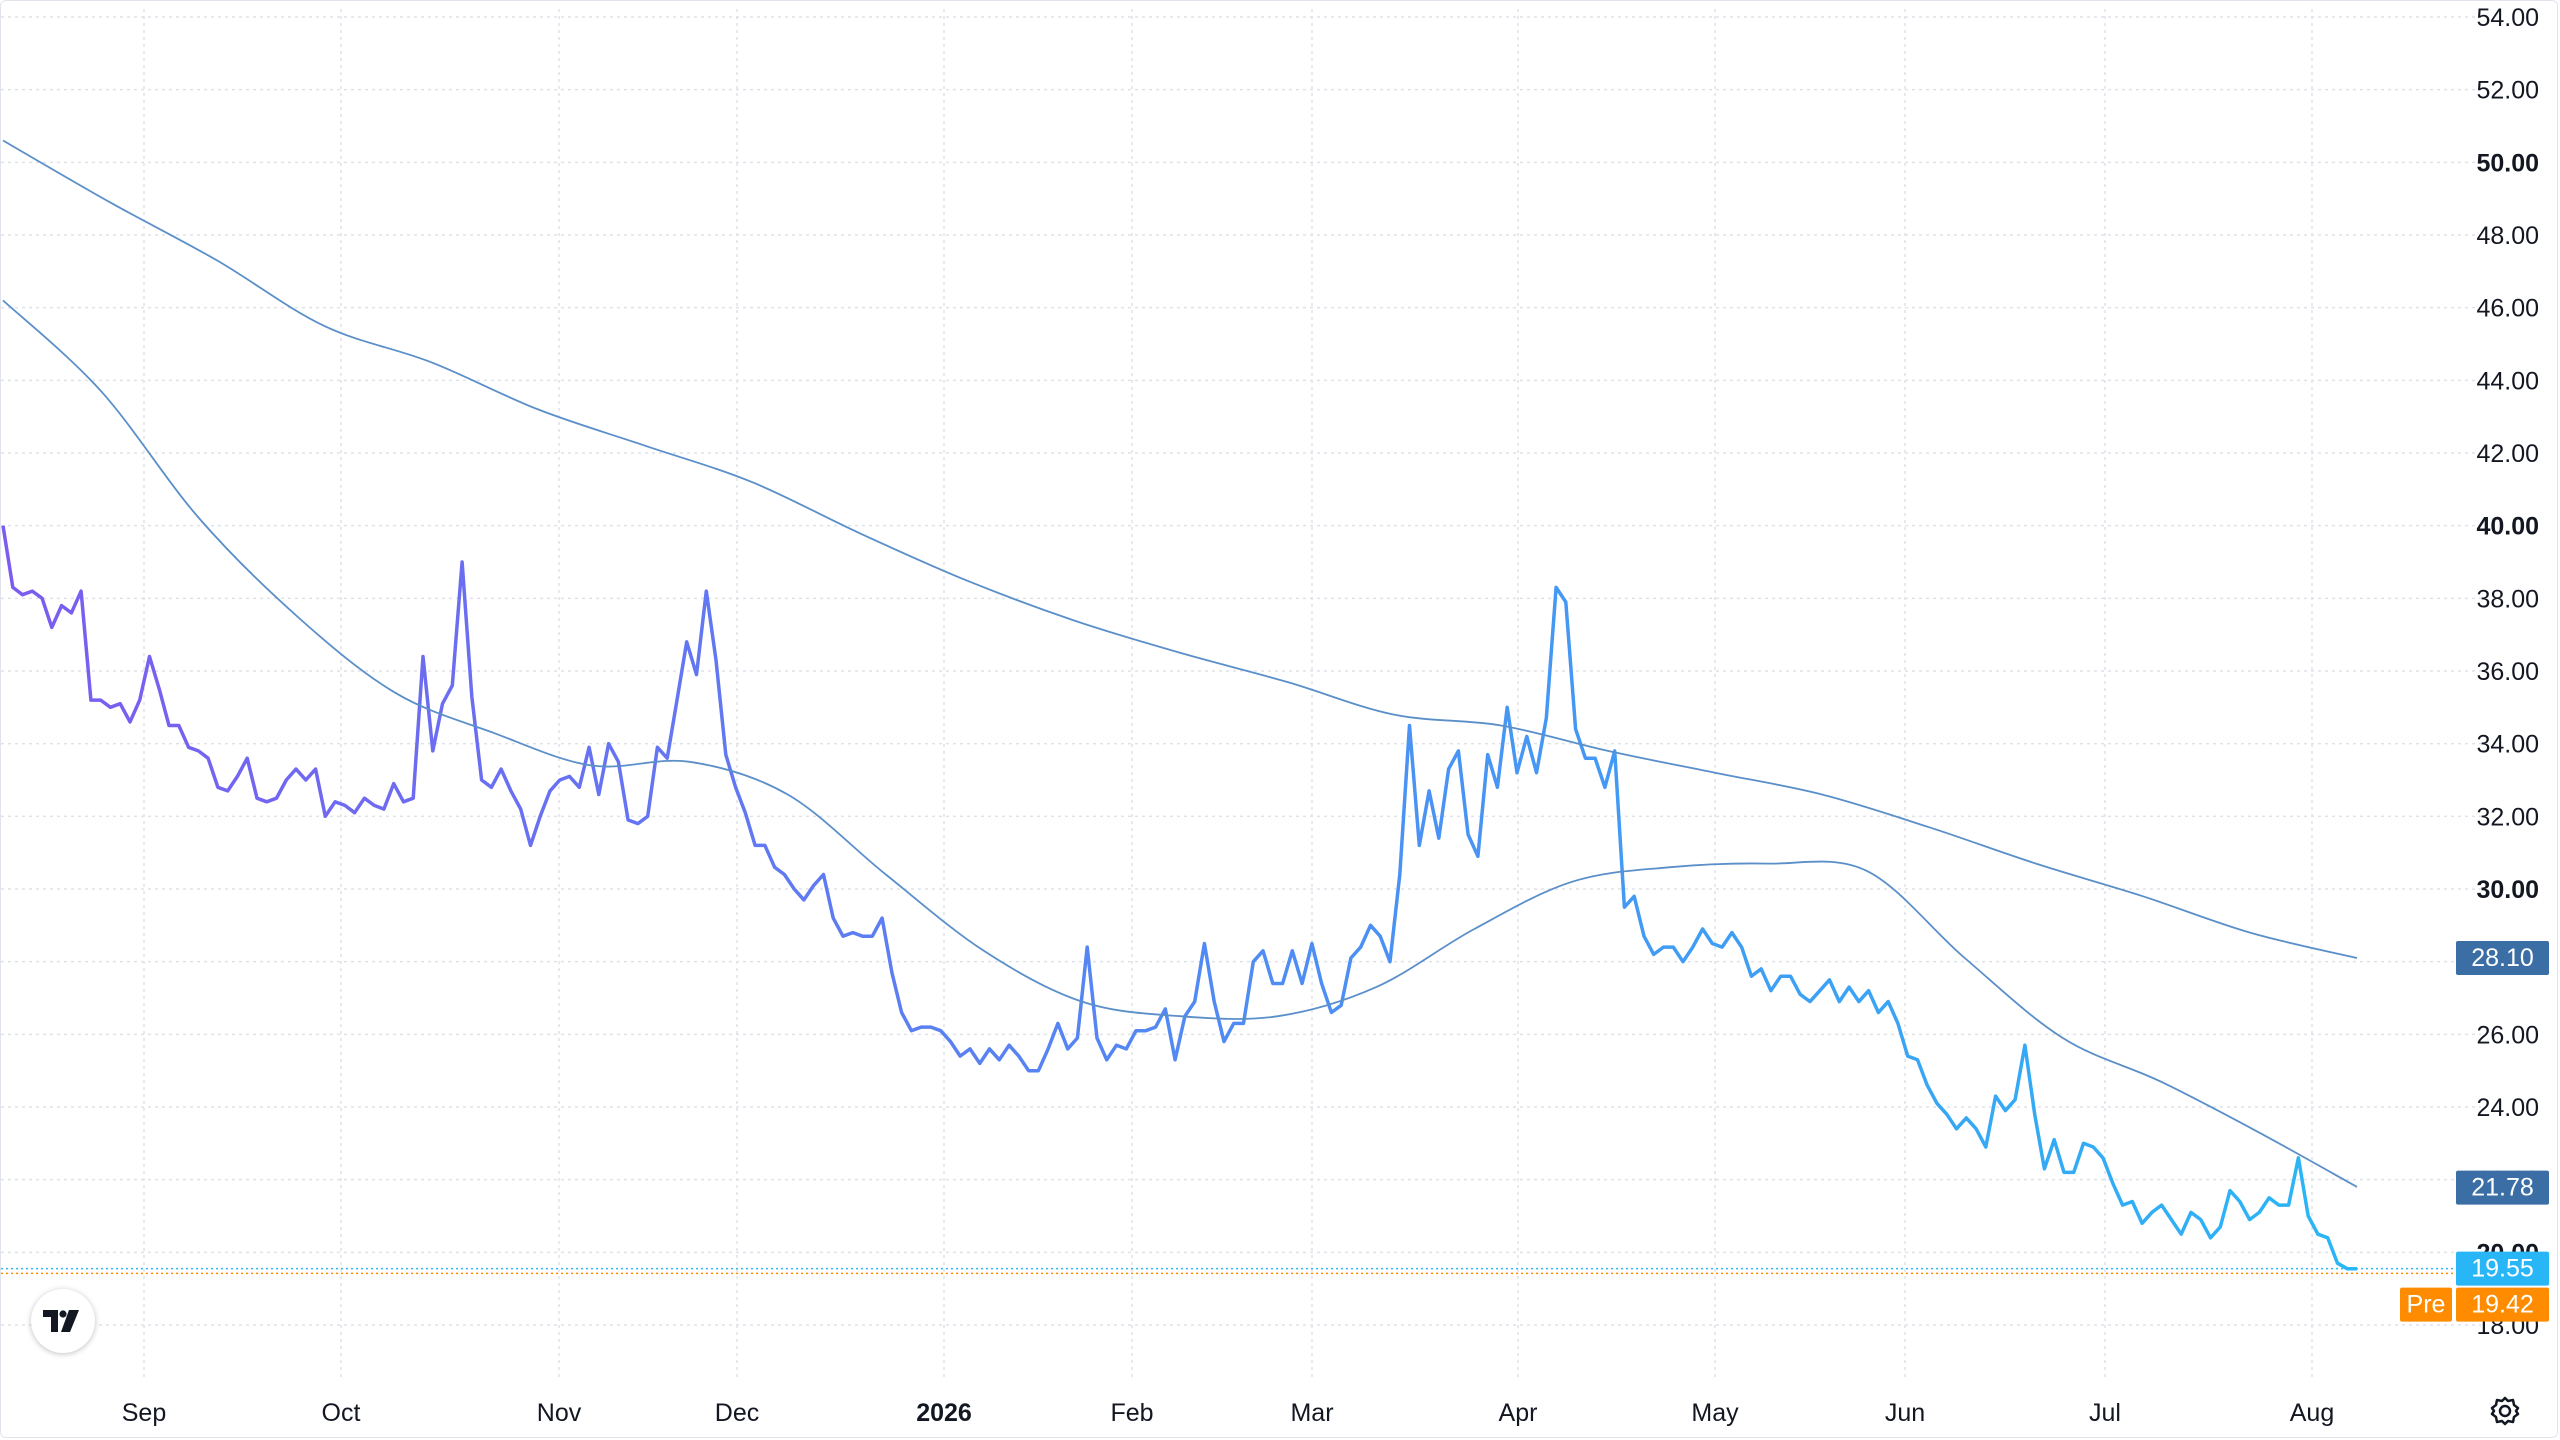 The height and width of the screenshot is (1440, 2560). What do you see at coordinates (2507, 163) in the screenshot?
I see `y-tick-label: 50.00` at bounding box center [2507, 163].